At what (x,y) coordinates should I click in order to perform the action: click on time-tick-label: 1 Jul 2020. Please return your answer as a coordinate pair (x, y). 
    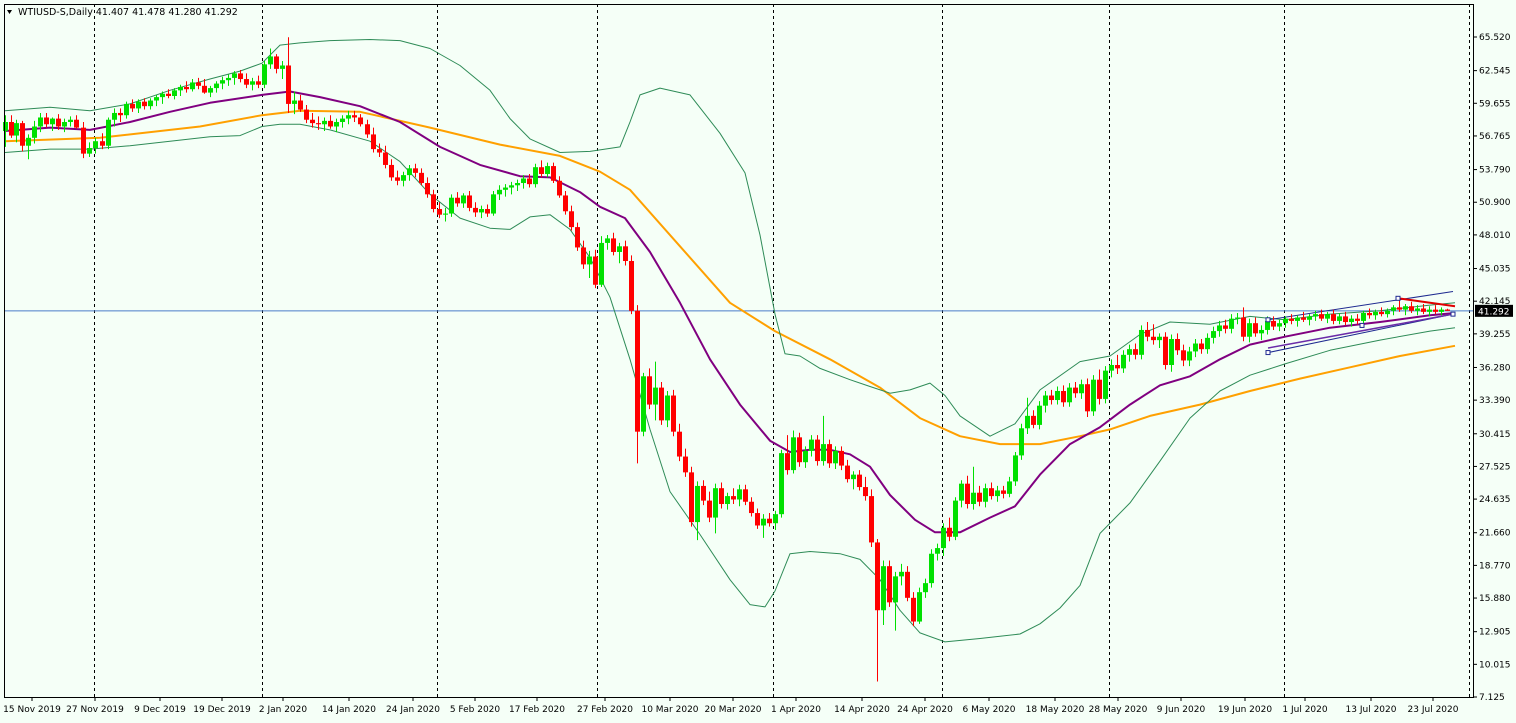
    Looking at the image, I should click on (1304, 710).